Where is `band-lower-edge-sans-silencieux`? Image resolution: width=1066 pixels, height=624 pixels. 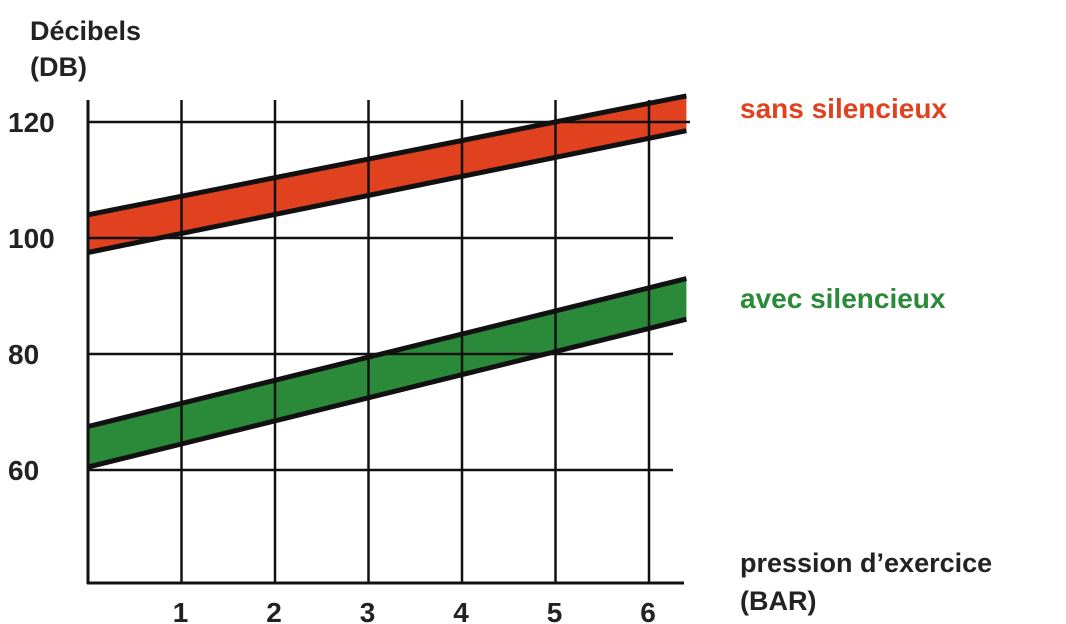 band-lower-edge-sans-silencieux is located at coordinates (387, 191).